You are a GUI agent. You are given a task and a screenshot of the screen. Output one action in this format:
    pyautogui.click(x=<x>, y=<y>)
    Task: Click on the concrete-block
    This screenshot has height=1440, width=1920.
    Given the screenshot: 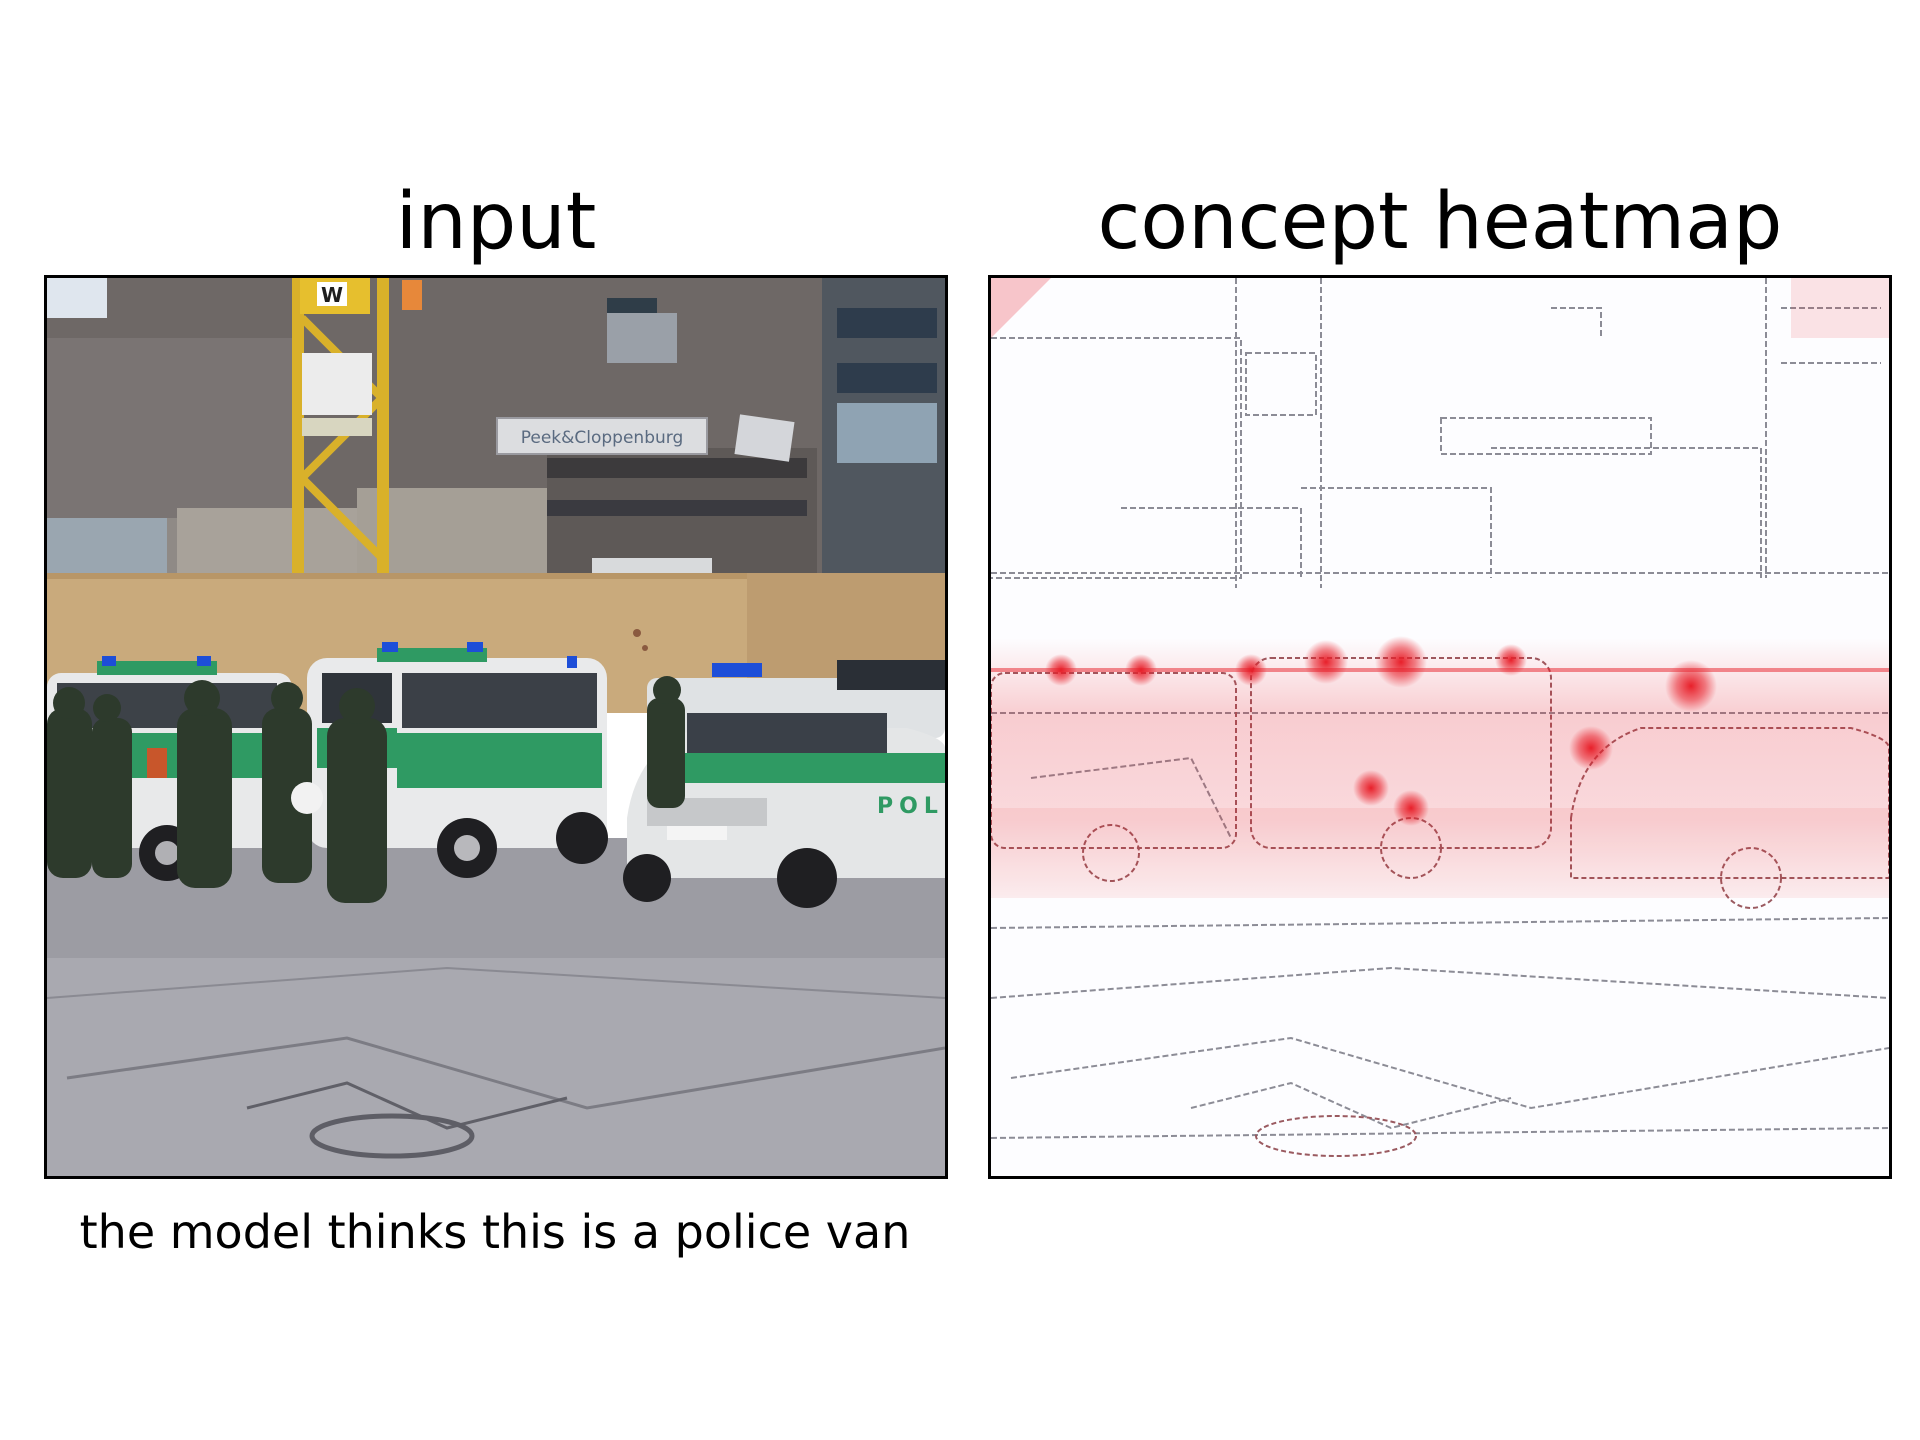 What is the action you would take?
    pyautogui.click(x=267, y=543)
    